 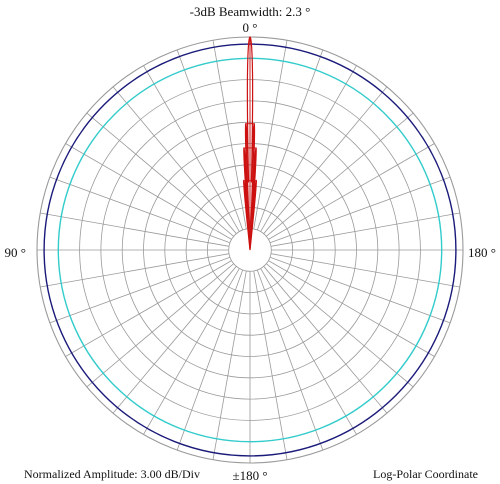 I want to click on amplitude-scale-note: Normalized Amplitude: 3.00 dB/Div, so click(x=112, y=474).